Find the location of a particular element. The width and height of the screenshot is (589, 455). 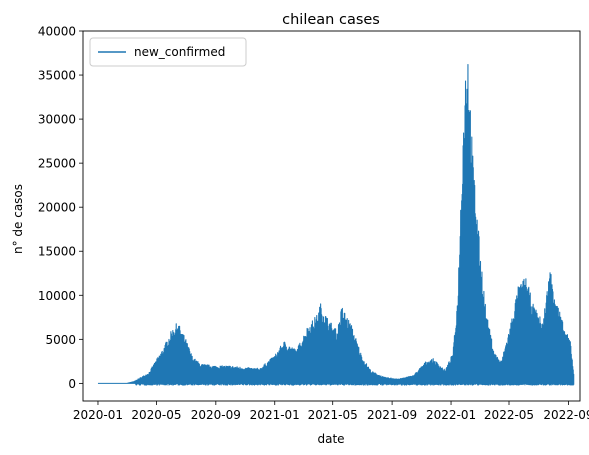

legend: new_confirmed is located at coordinates (168, 52).